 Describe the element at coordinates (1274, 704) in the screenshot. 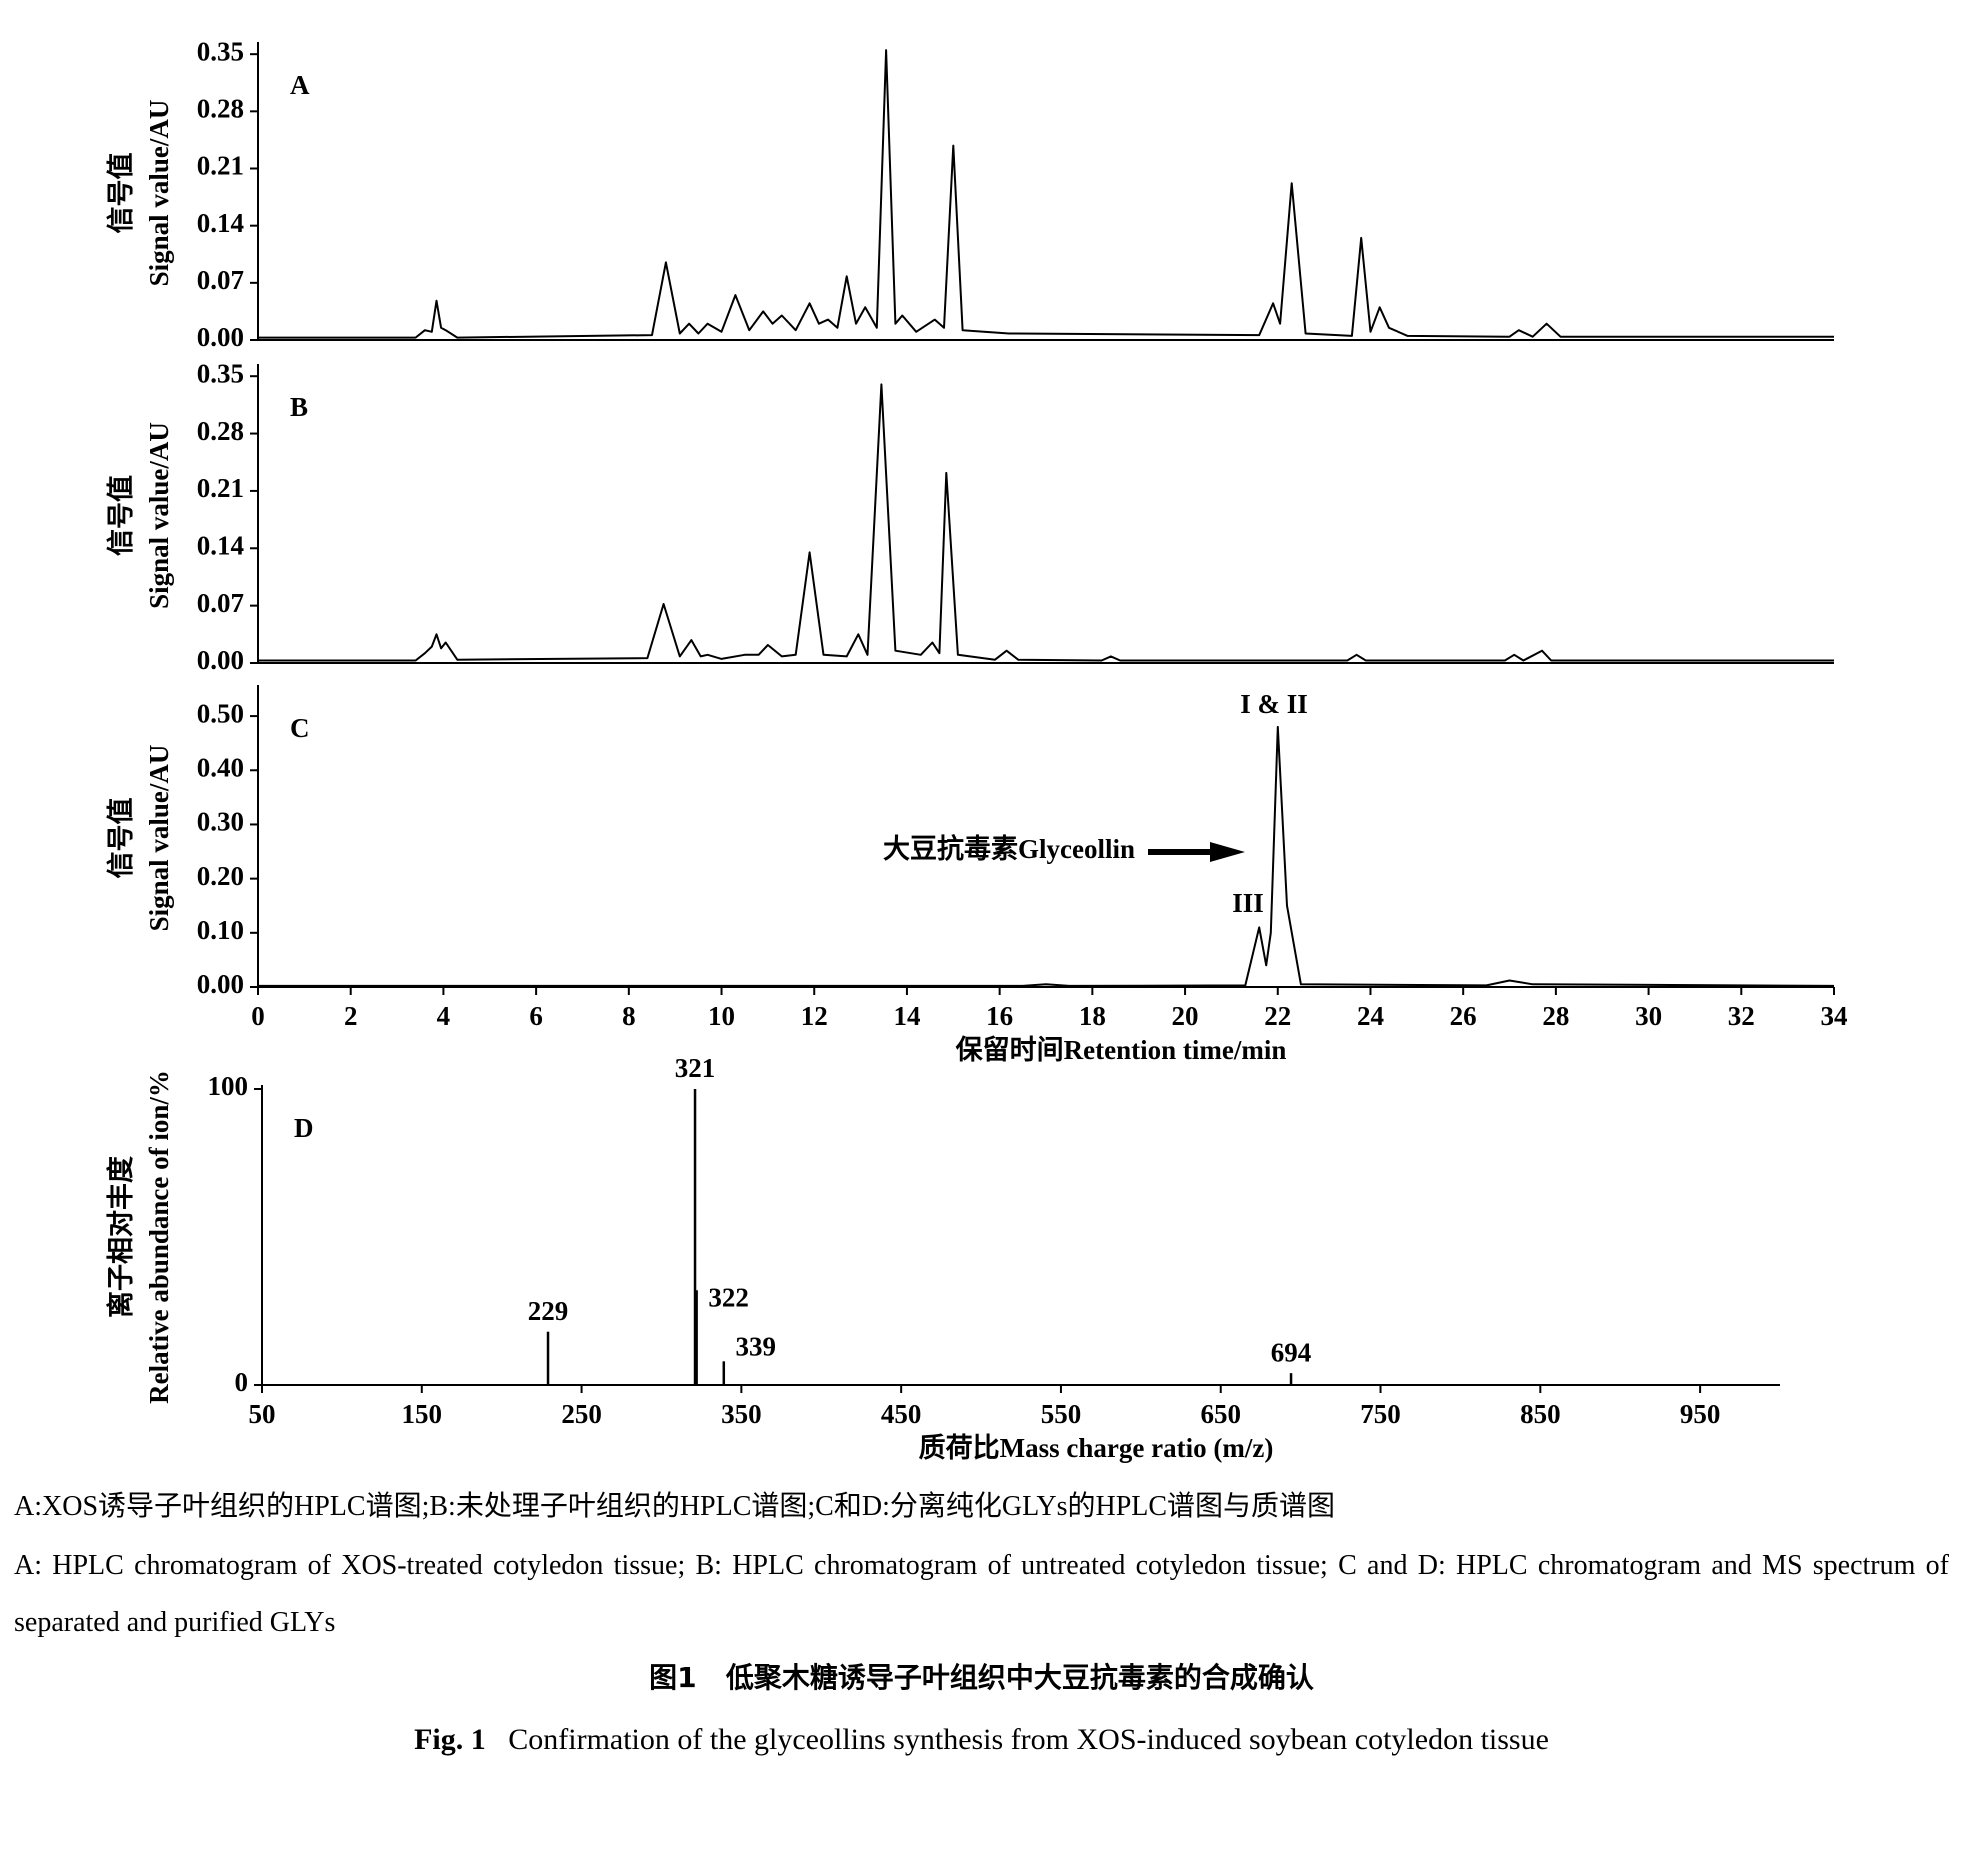

I see `annotation: I & II` at that location.